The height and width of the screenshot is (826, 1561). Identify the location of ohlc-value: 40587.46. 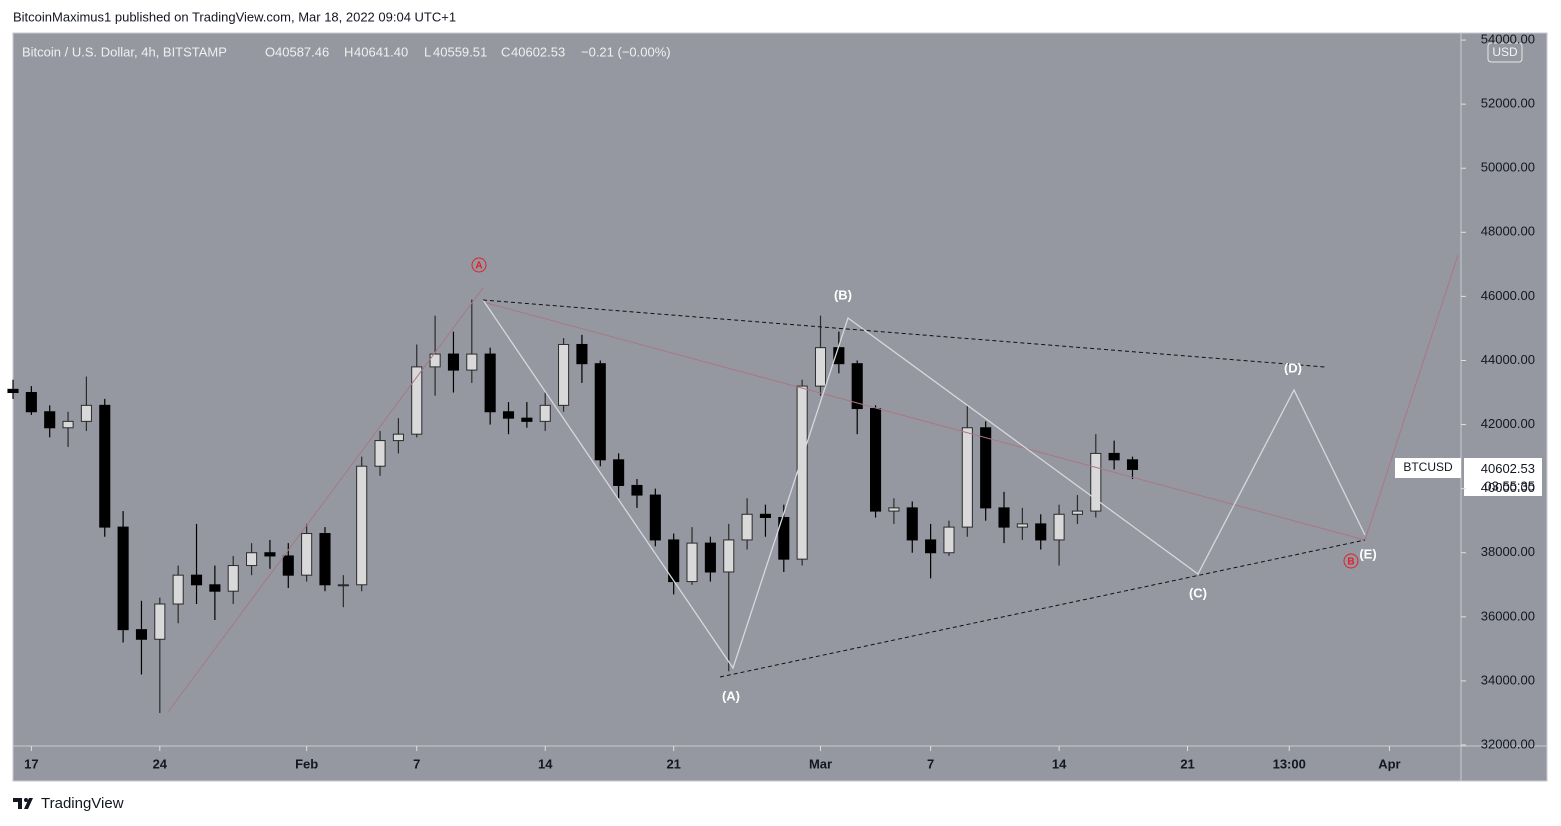
(302, 51).